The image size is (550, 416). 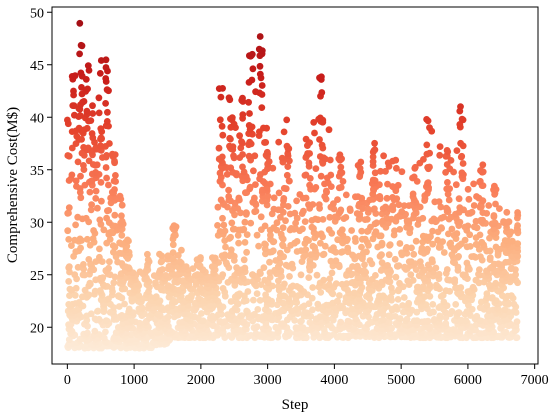 I want to click on x-tick-label: 6000, so click(x=468, y=380).